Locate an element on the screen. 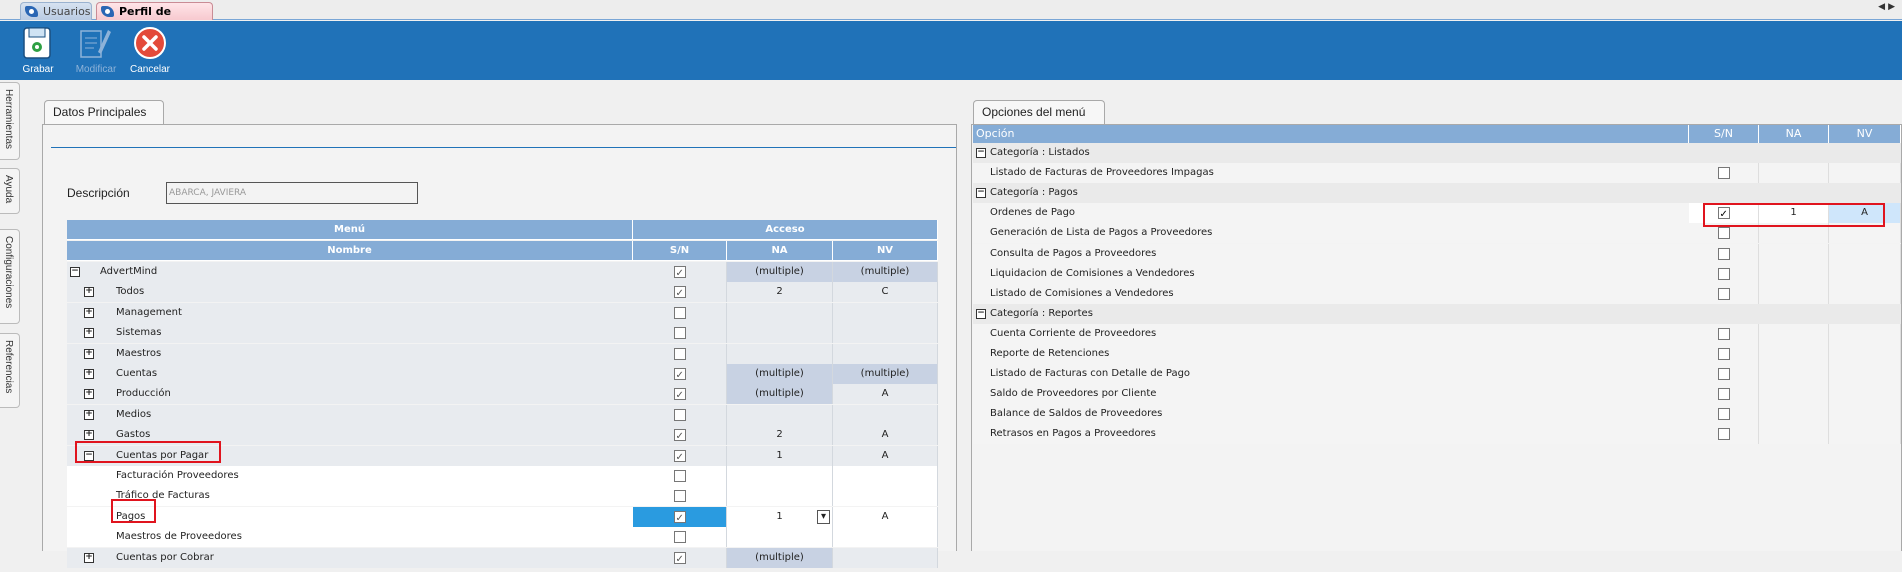 This screenshot has width=1902, height=572. option-row: Ordenes de Pago 1 A is located at coordinates (1437, 214).